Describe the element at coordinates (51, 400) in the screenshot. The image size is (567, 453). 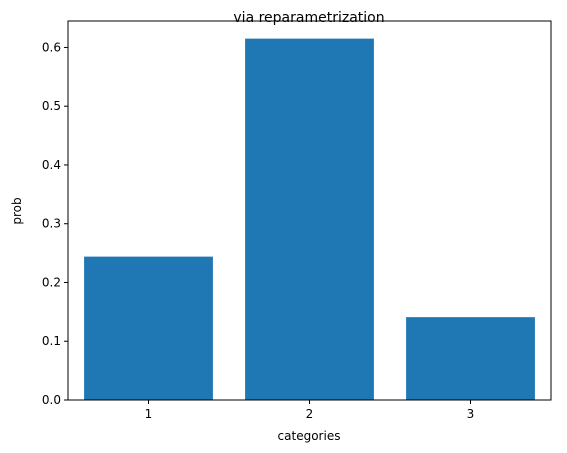
I see `y-tick-label: 0.0` at that location.